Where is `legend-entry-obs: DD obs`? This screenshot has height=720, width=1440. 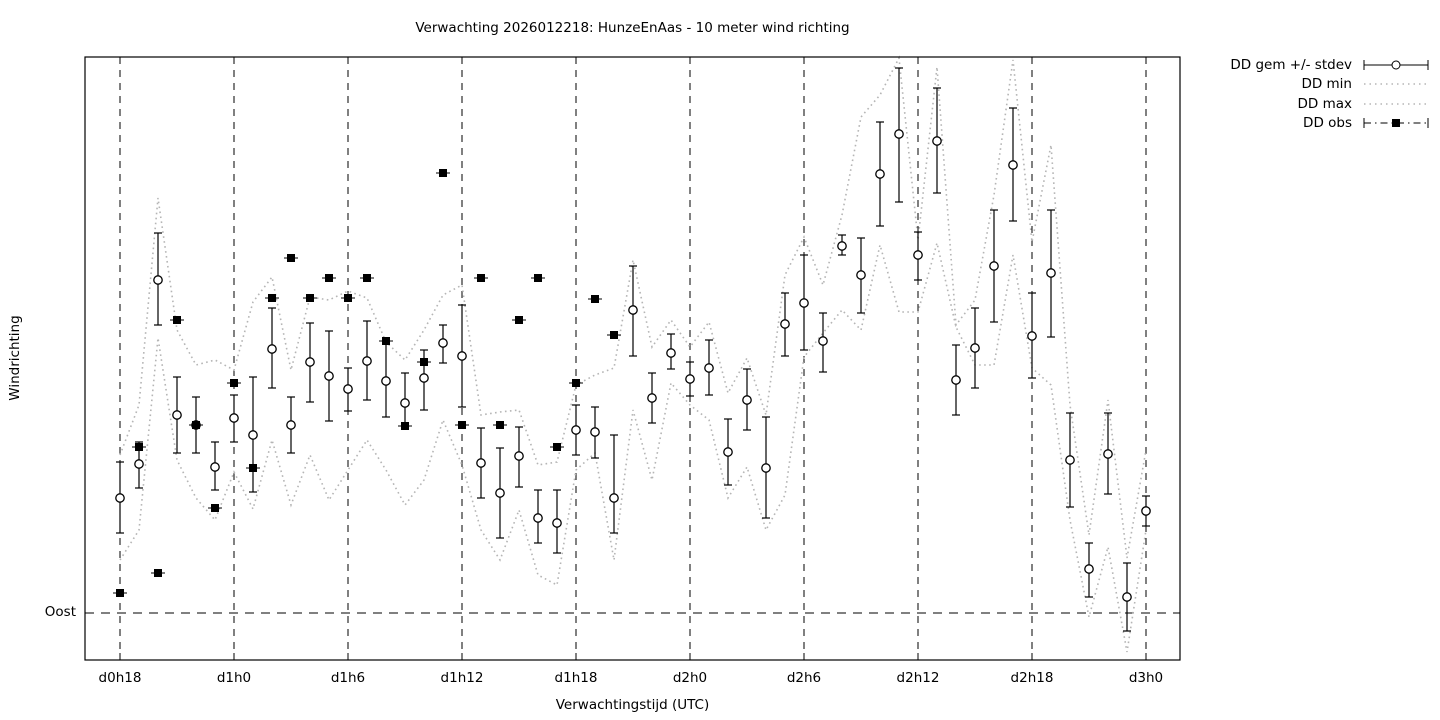
legend-entry-obs: DD obs is located at coordinates (1331, 124).